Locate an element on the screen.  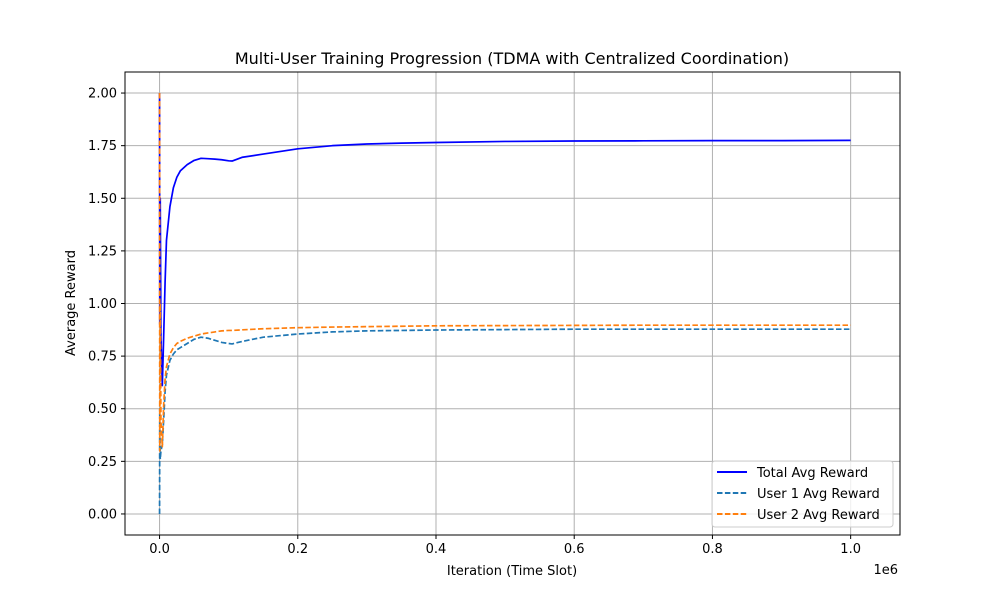
y-tick-label: 0.75 is located at coordinates (102, 357).